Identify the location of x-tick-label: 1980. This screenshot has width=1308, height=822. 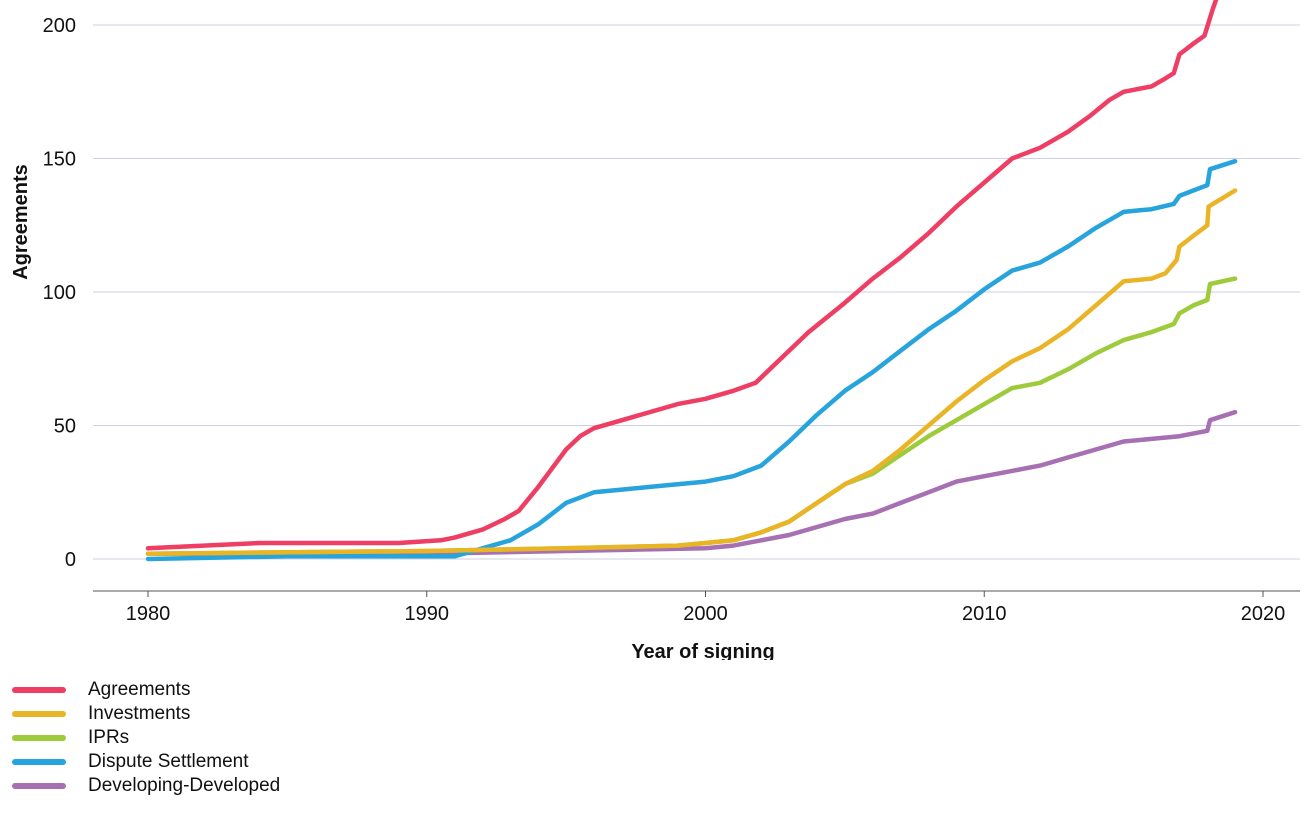
(148, 614).